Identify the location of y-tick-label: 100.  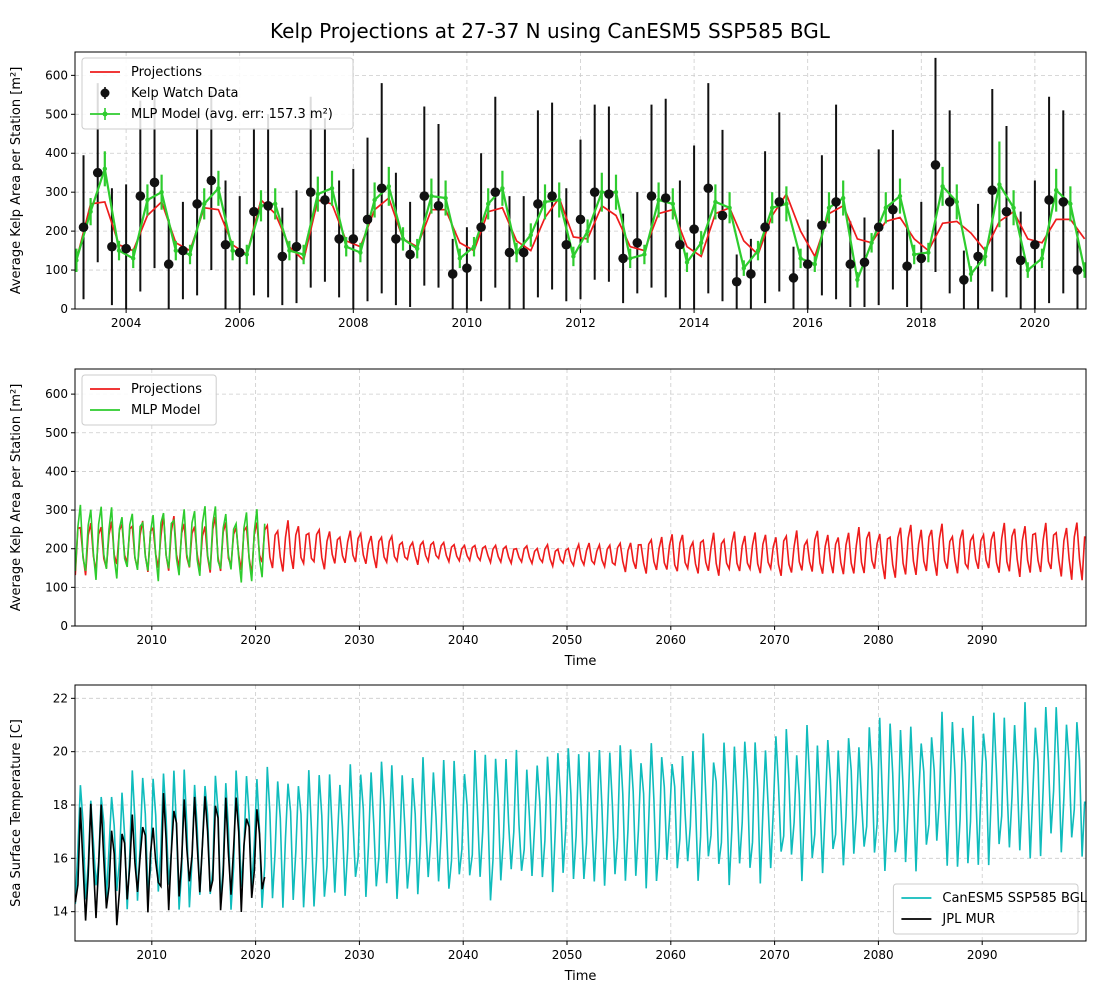
(56, 587).